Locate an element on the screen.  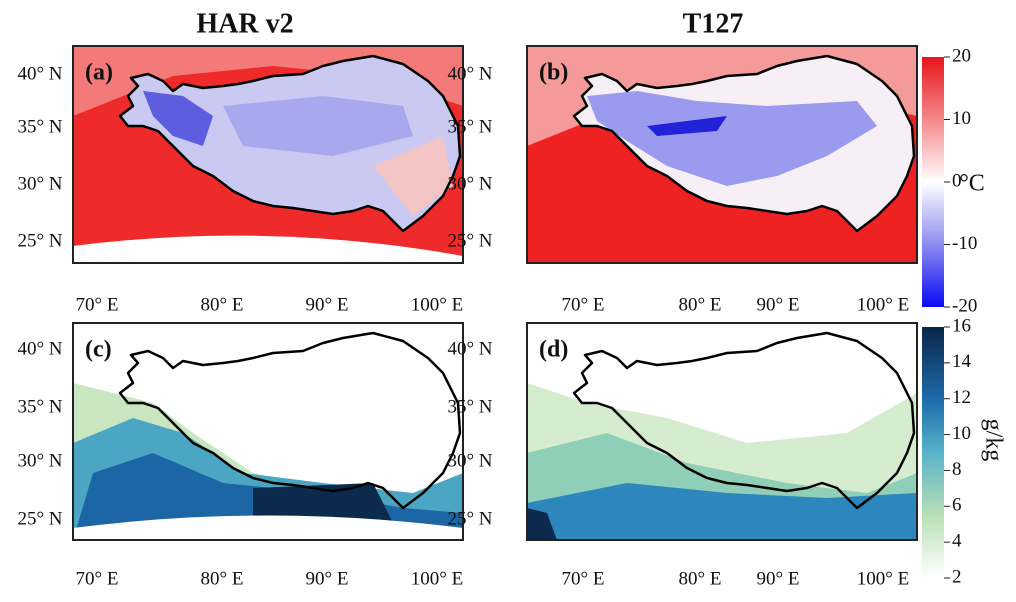
column-title: HAR v2 is located at coordinates (244, 23).